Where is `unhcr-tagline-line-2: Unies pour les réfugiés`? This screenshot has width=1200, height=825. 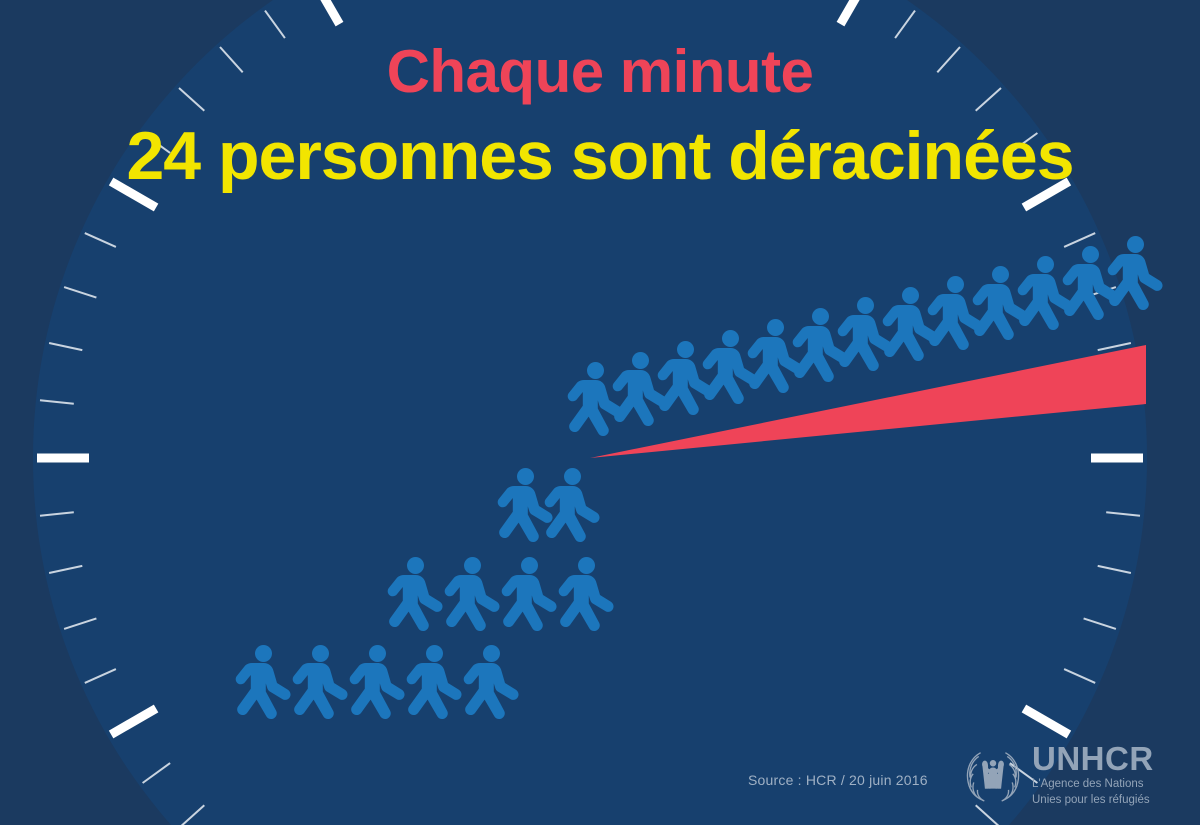 unhcr-tagline-line-2: Unies pour les réfugiés is located at coordinates (1091, 800).